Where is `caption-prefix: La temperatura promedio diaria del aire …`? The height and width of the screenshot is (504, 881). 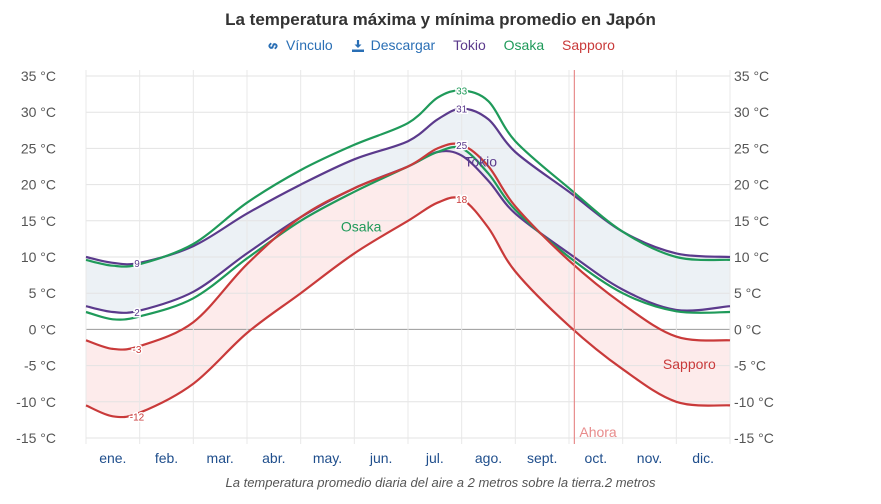
caption-prefix: La temperatura promedio diaria del aire … is located at coordinates (346, 482).